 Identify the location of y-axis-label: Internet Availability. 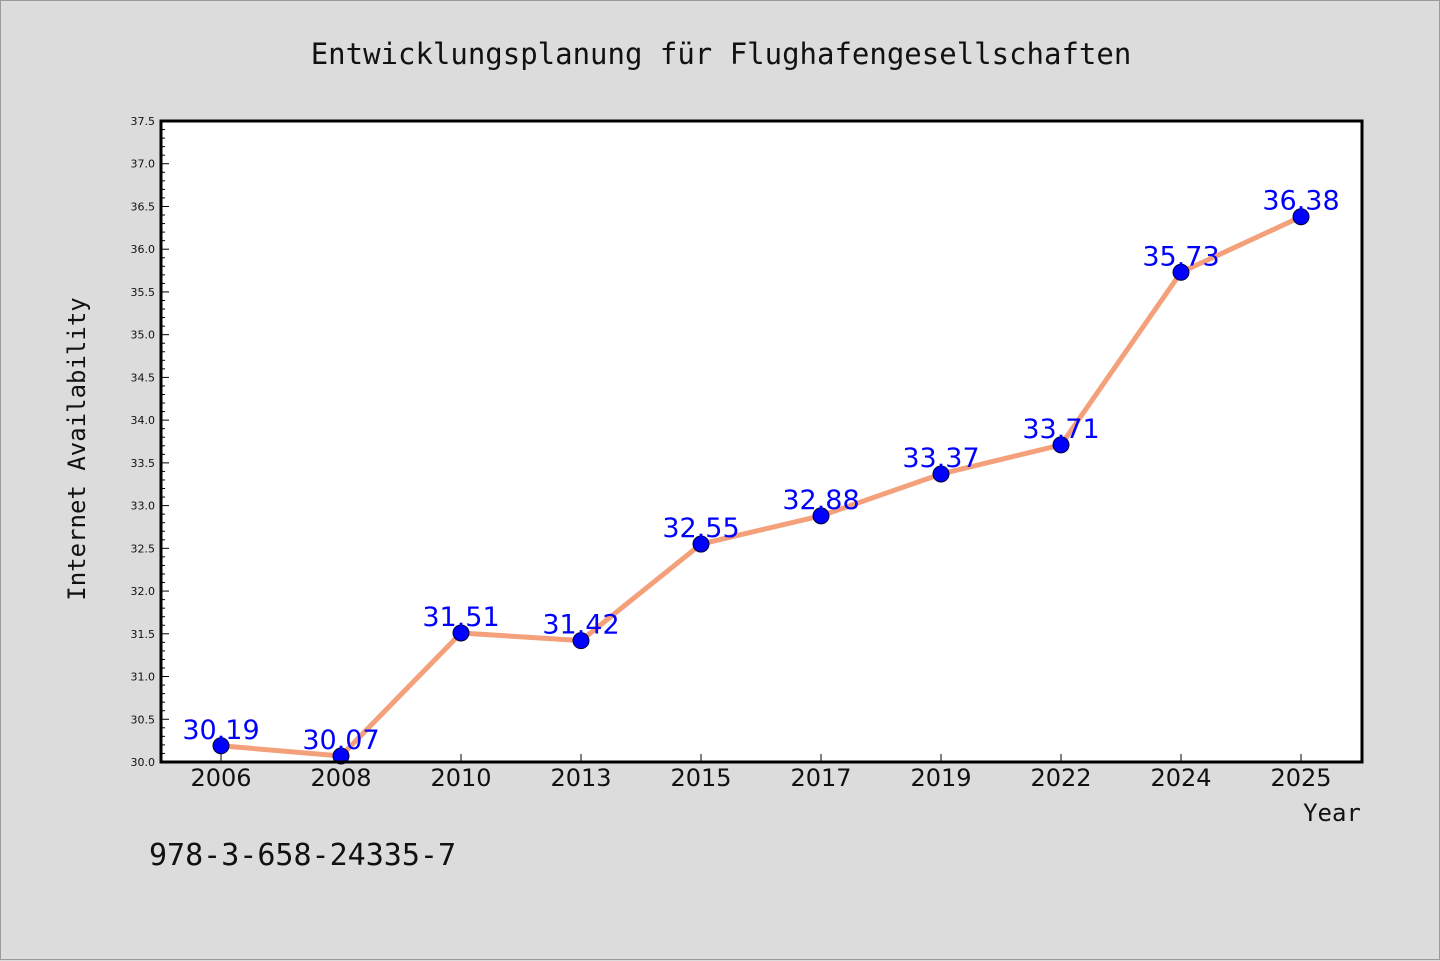
(77, 448).